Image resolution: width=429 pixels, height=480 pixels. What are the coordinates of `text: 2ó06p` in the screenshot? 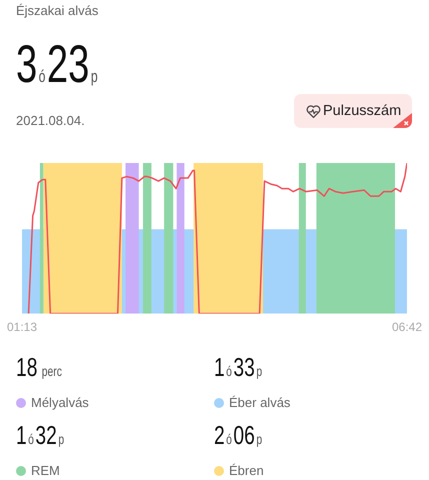 It's located at (238, 435).